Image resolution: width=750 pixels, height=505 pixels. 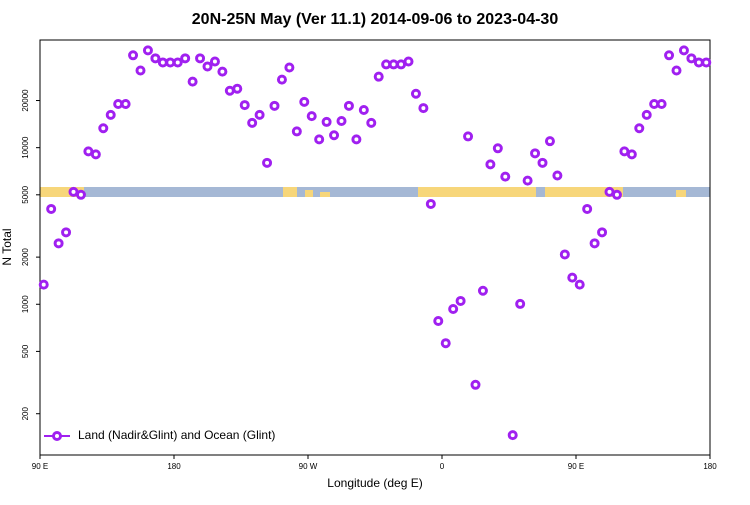 I want to click on x-tick-label: 90 W, so click(x=308, y=466).